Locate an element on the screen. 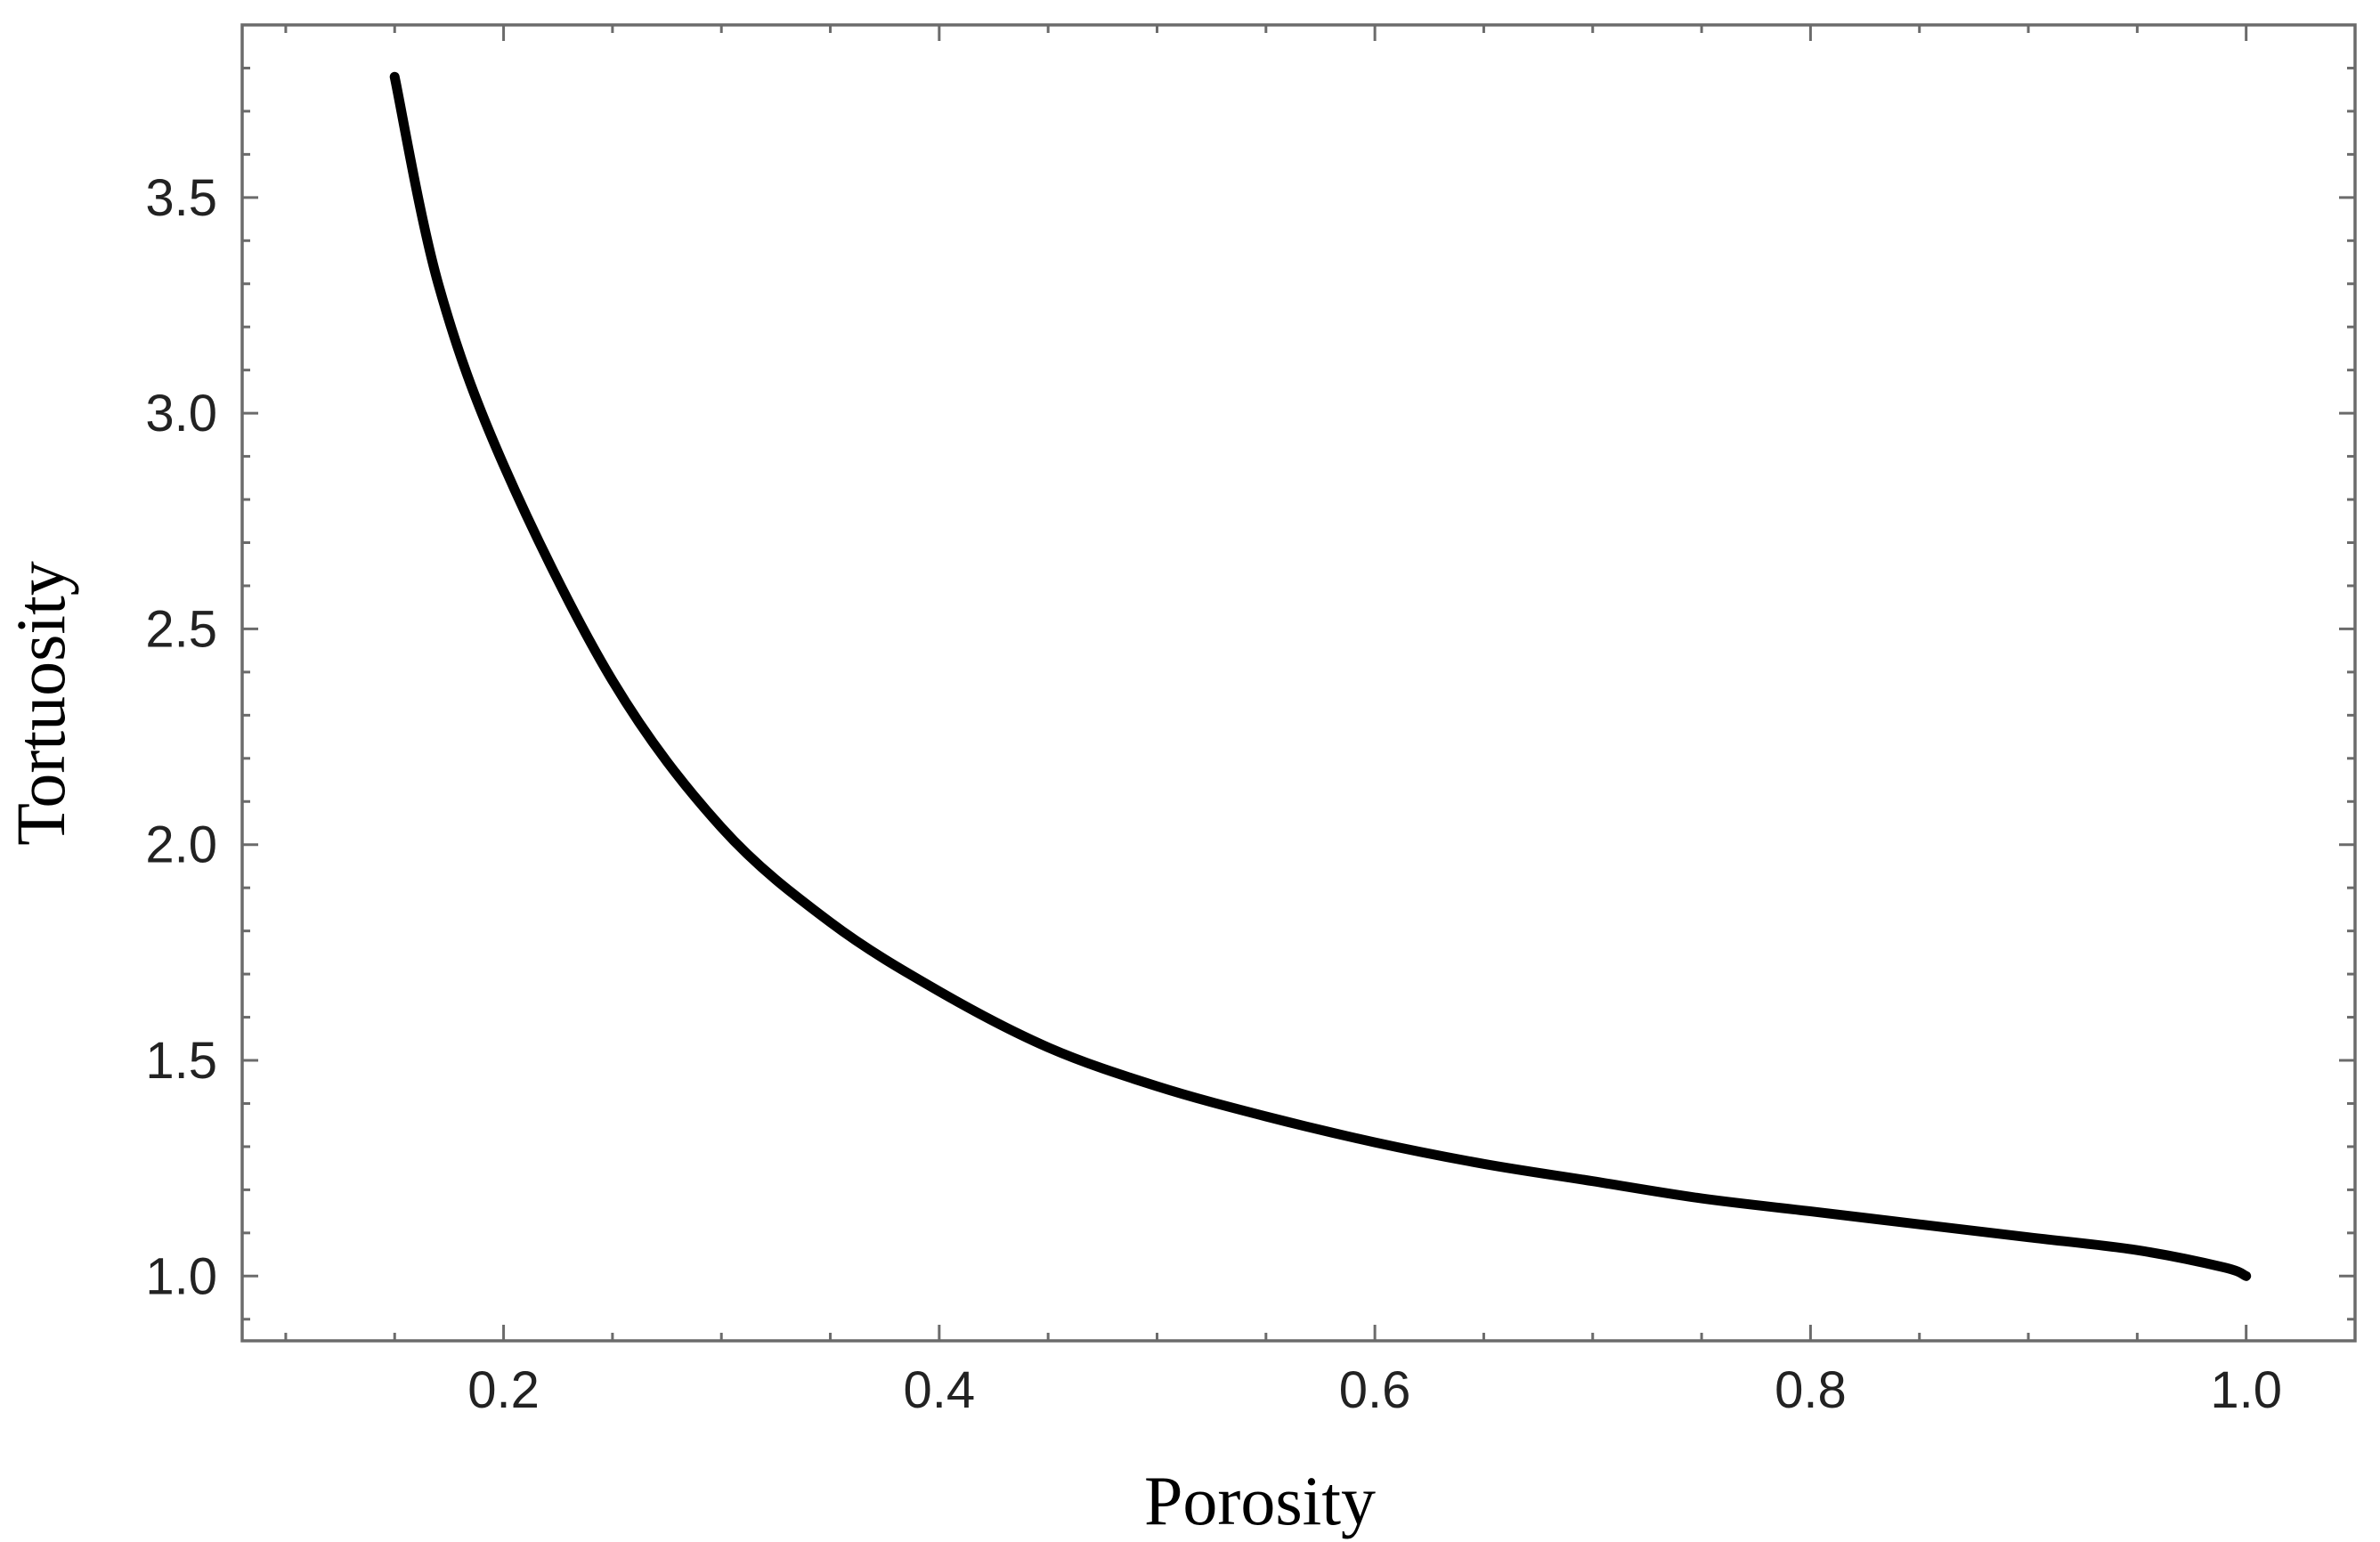 The height and width of the screenshot is (1542, 2380). y-tick-label: 2.0 is located at coordinates (181, 845).